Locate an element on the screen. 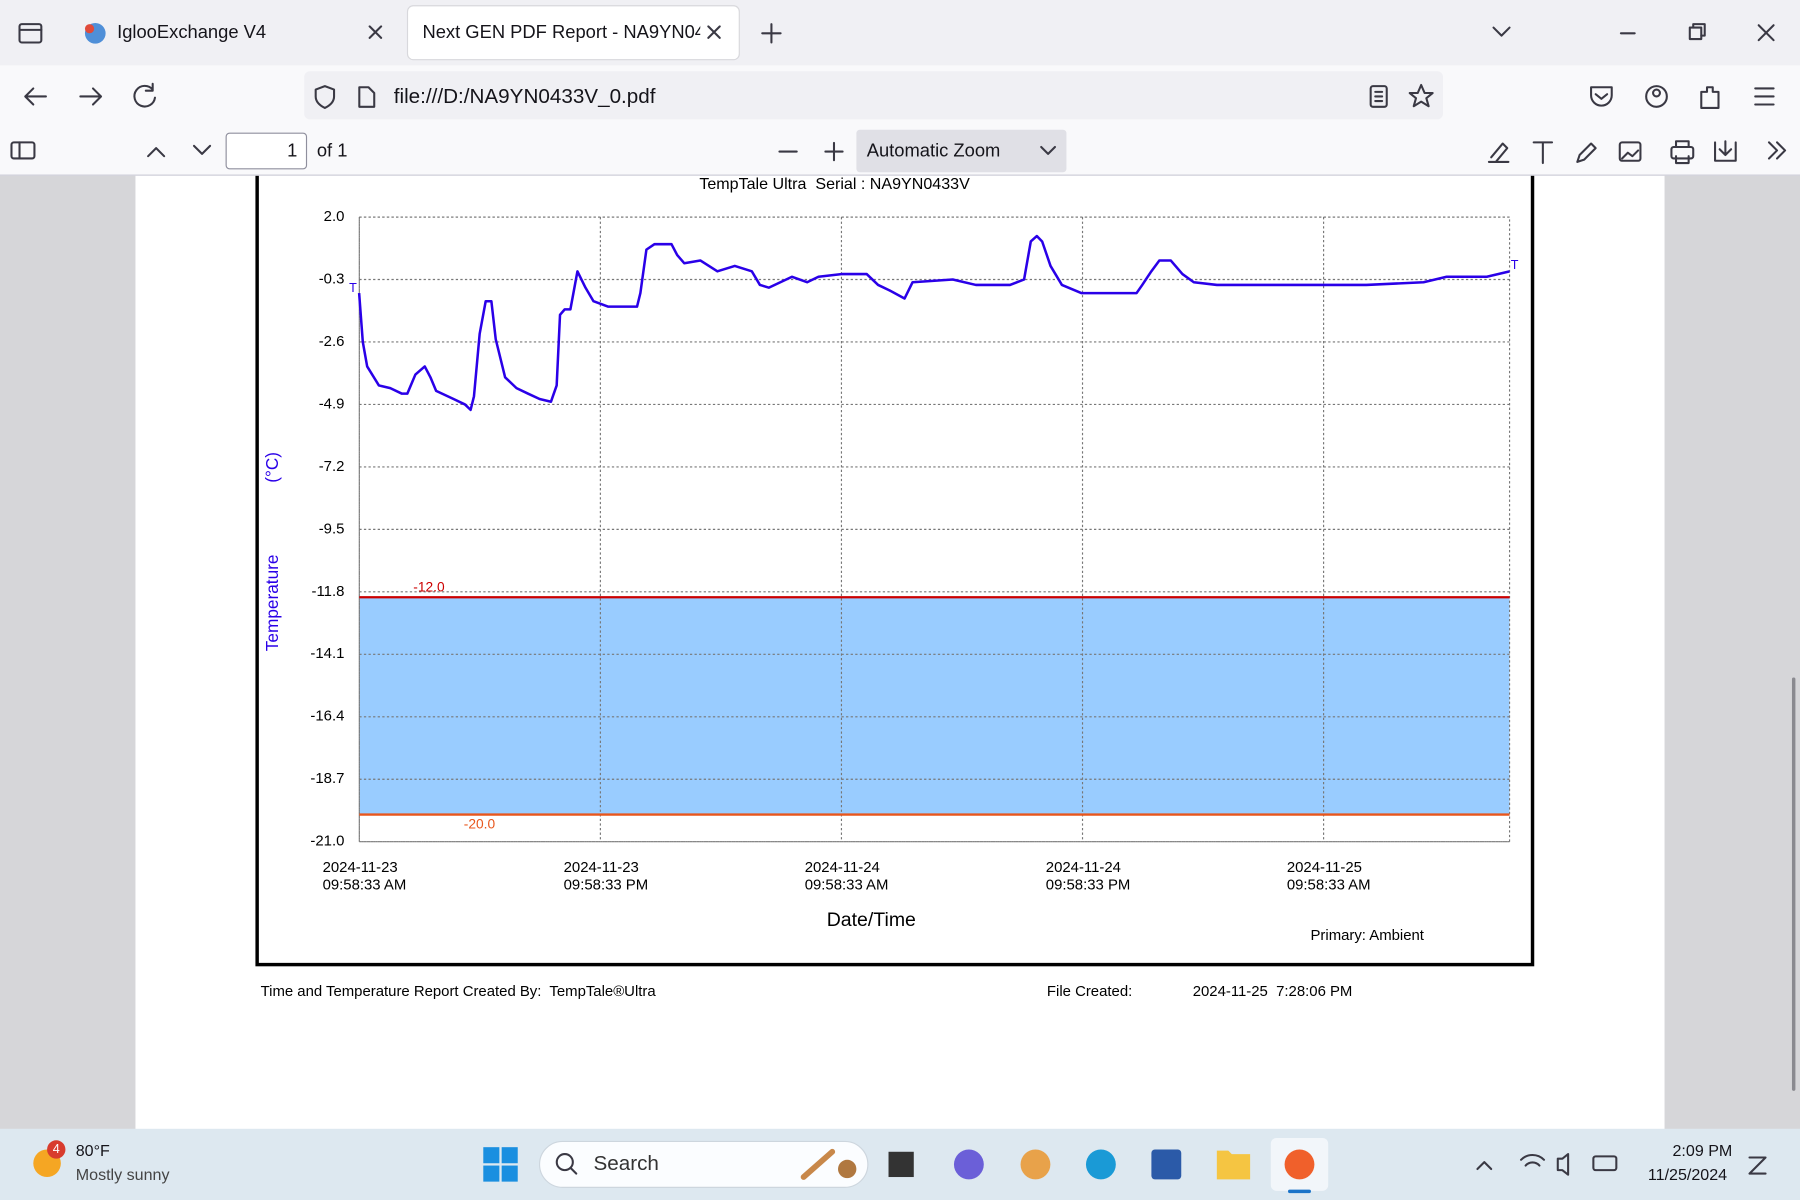 The width and height of the screenshot is (1800, 1200). copilot-app is located at coordinates (1035, 1164).